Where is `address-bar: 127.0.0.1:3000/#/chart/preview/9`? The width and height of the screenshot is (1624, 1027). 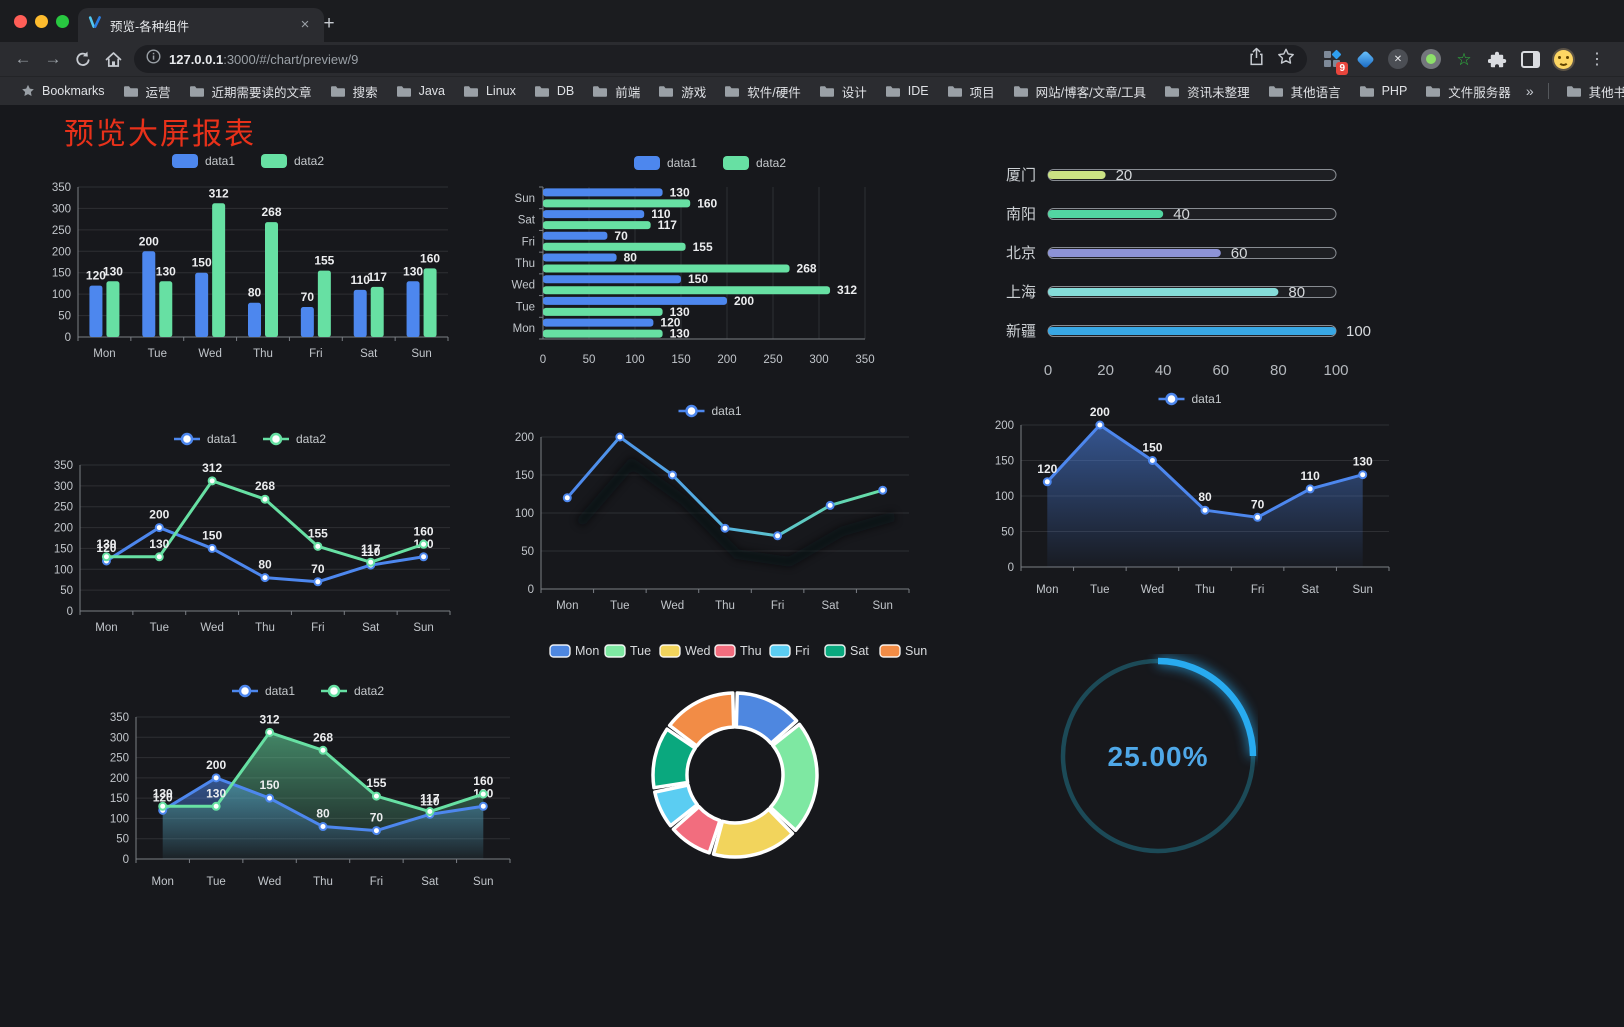 address-bar: 127.0.0.1:3000/#/chart/preview/9 is located at coordinates (720, 59).